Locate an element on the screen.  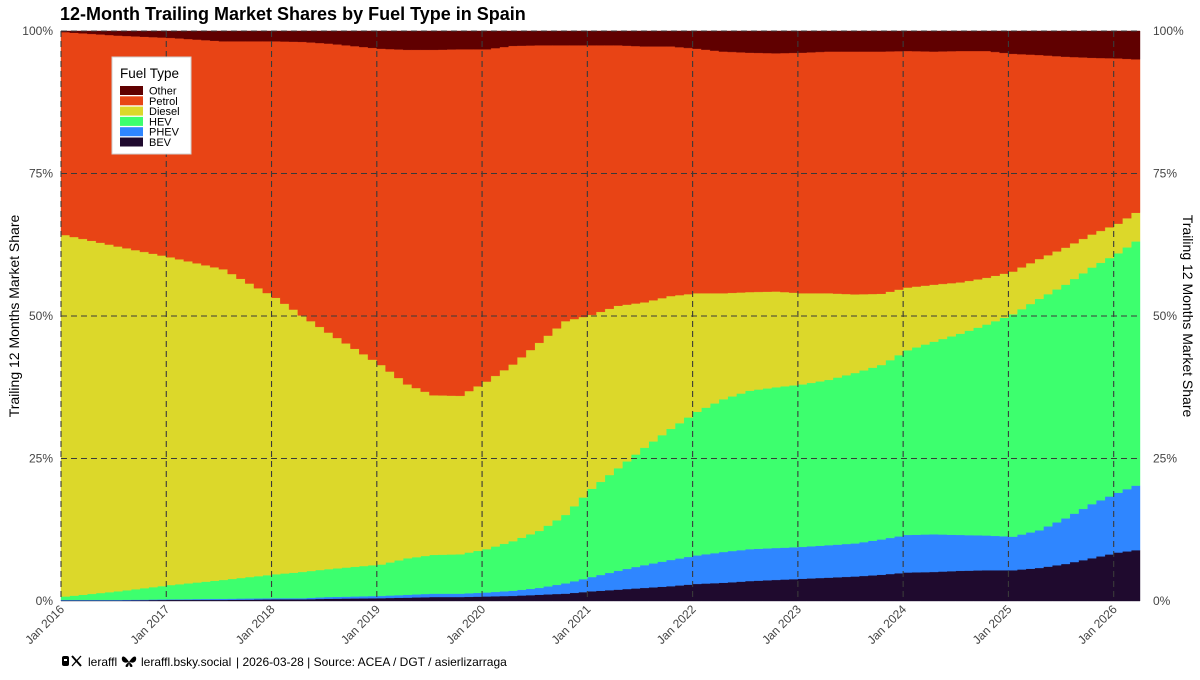
x-tick-label: Jan 2016 is located at coordinates (44, 624).